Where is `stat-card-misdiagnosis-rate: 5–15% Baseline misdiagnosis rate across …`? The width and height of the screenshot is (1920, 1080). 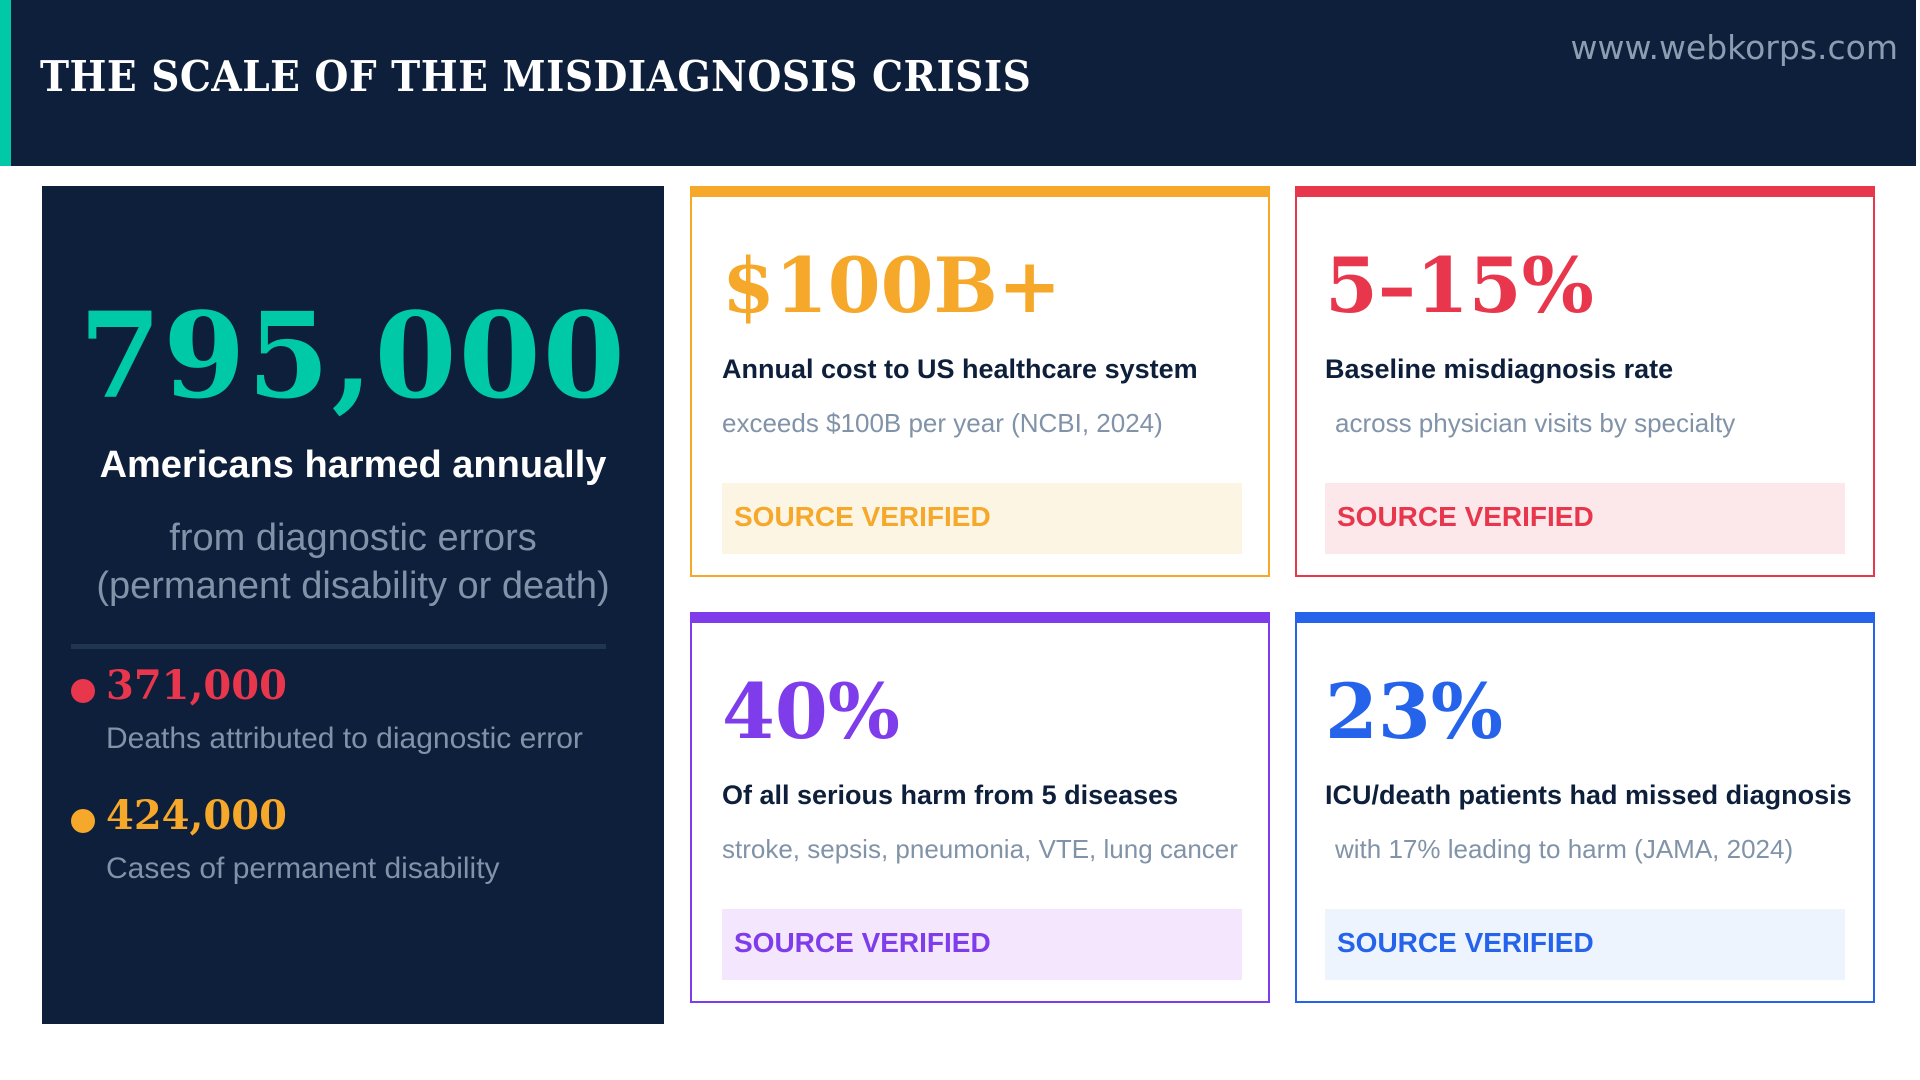 stat-card-misdiagnosis-rate: 5–15% Baseline misdiagnosis rate across … is located at coordinates (1585, 381).